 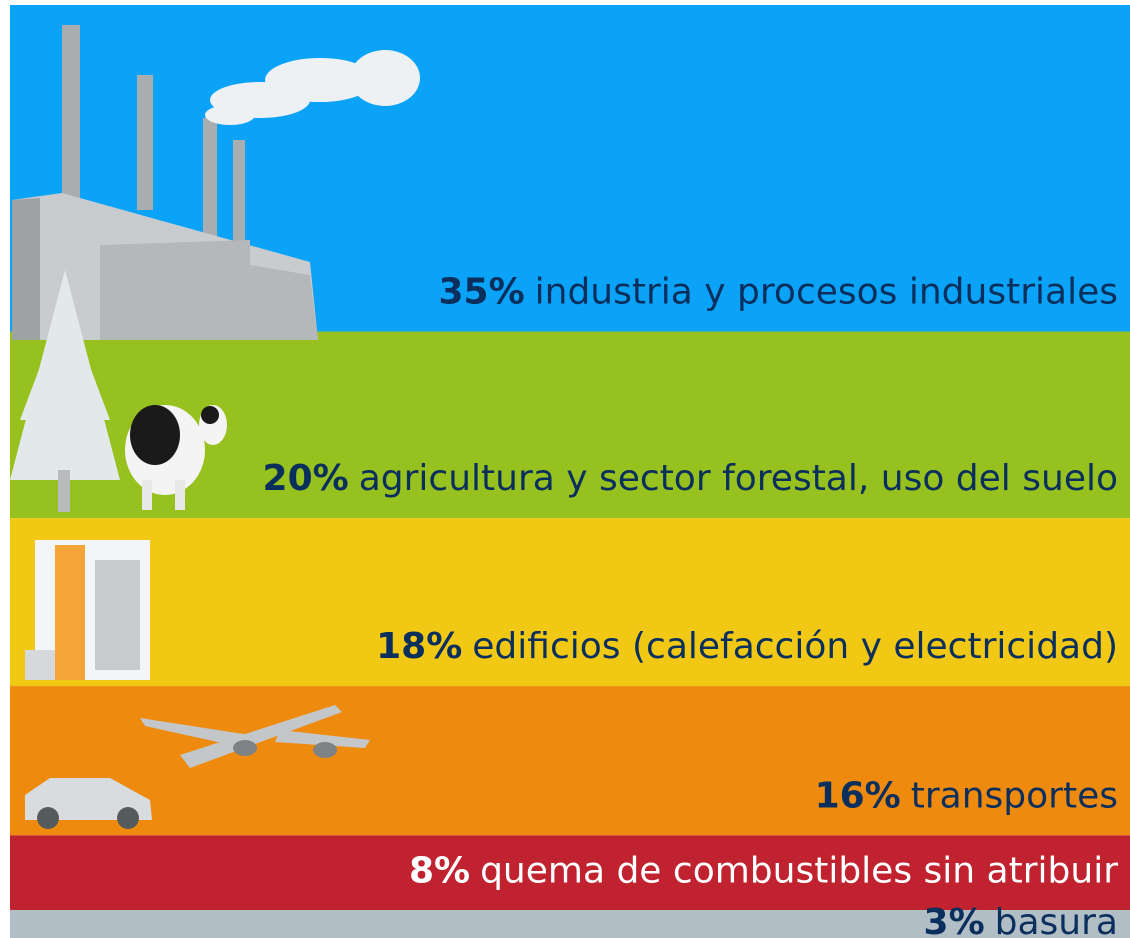 What do you see at coordinates (439, 871) in the screenshot?
I see `percent-label: 8%` at bounding box center [439, 871].